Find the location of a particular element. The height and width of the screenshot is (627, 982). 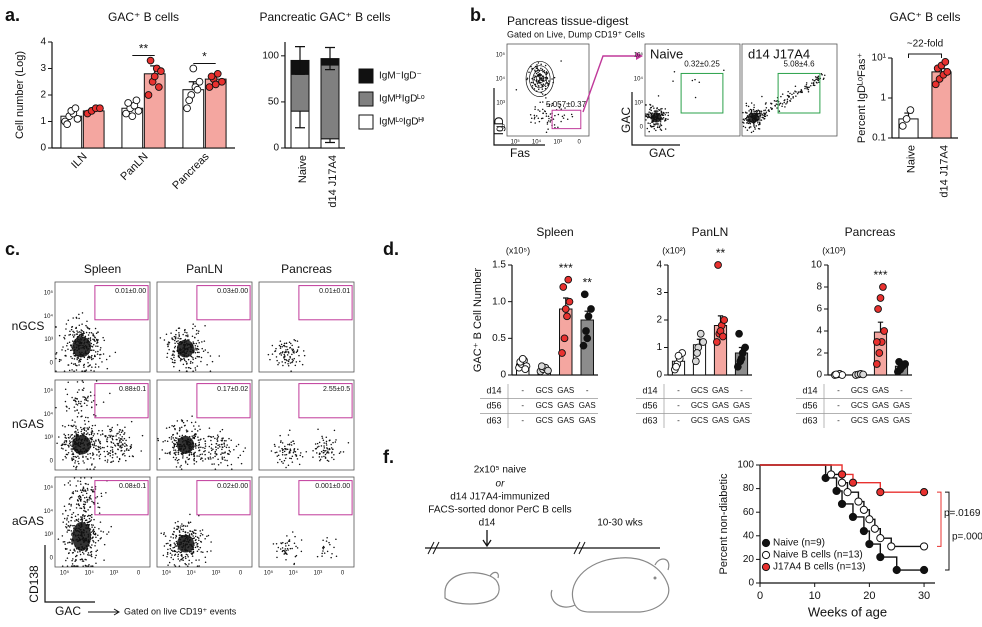

axis-arrow is located at coordinates (519, 117).